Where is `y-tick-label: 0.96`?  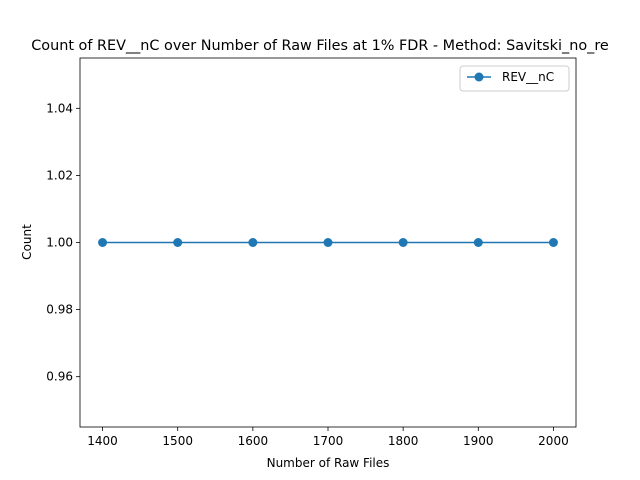
y-tick-label: 0.96 is located at coordinates (59, 377).